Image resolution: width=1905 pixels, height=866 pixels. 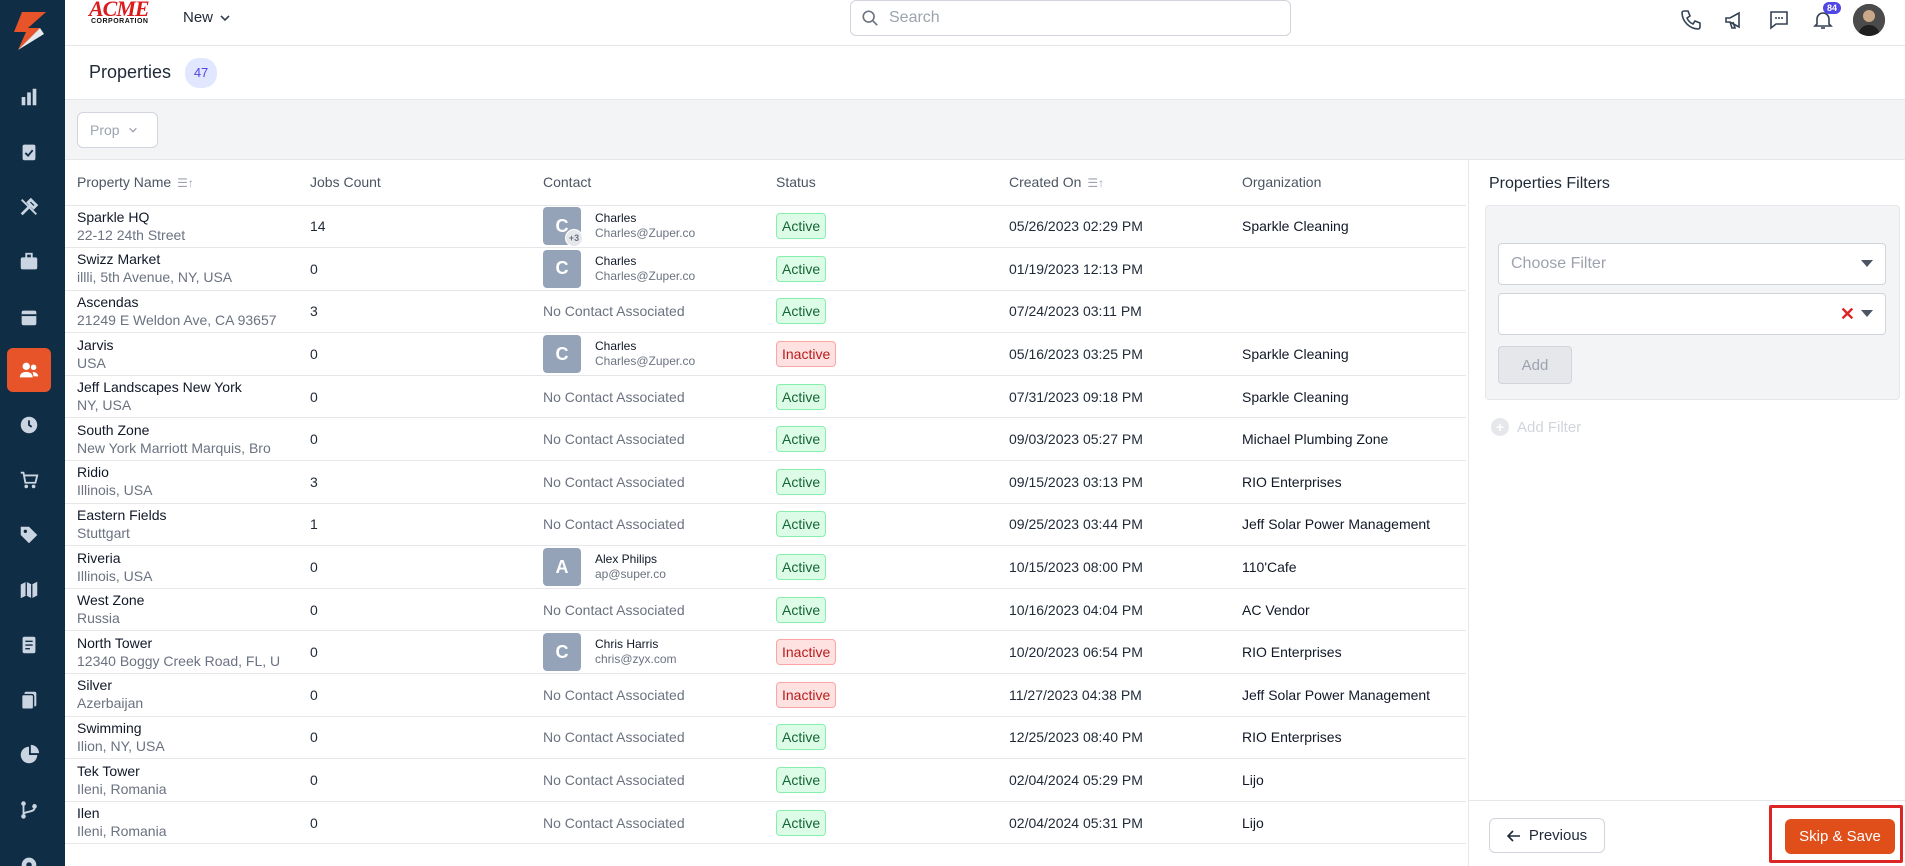 What do you see at coordinates (345, 182) in the screenshot?
I see `column-header-label: Jobs Count` at bounding box center [345, 182].